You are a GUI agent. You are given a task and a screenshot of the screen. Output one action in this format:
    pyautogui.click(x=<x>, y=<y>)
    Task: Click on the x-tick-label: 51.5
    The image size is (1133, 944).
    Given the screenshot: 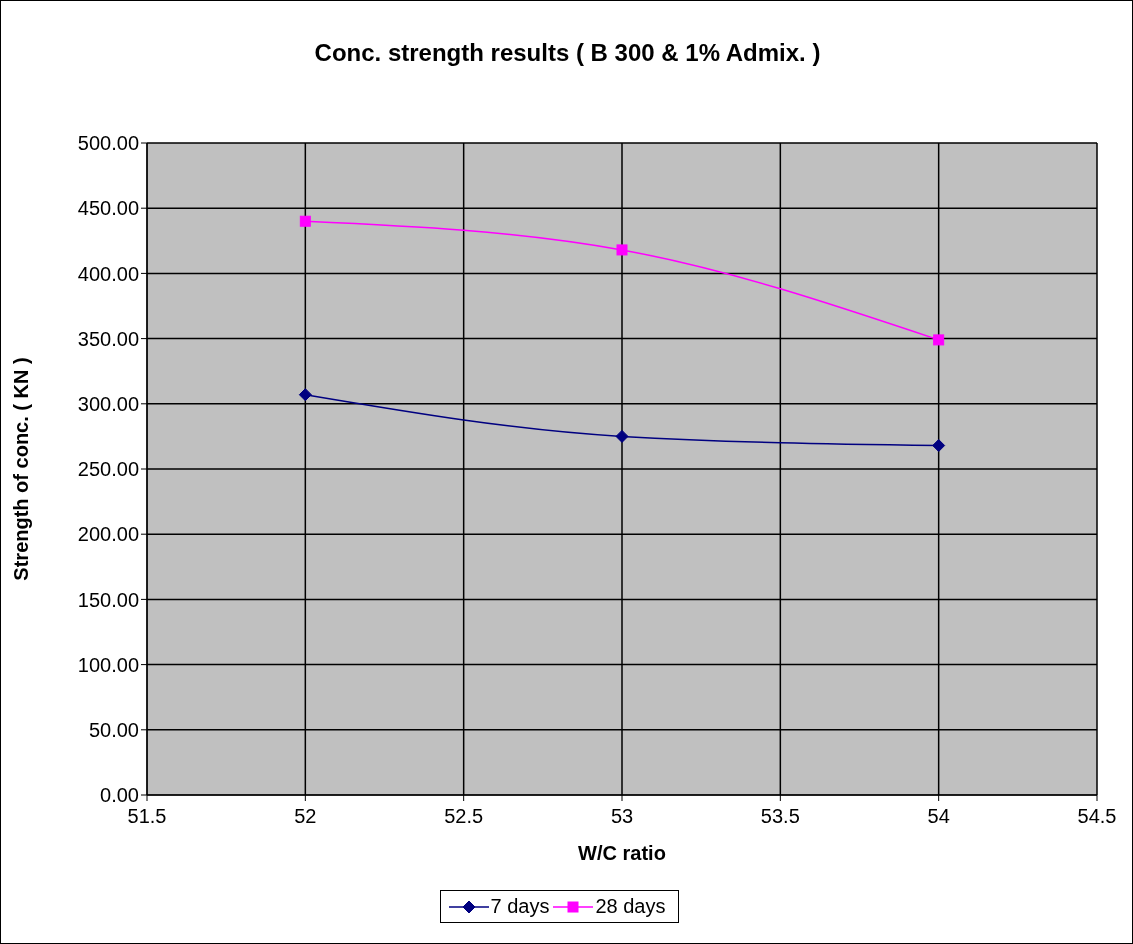 What is the action you would take?
    pyautogui.click(x=147, y=816)
    